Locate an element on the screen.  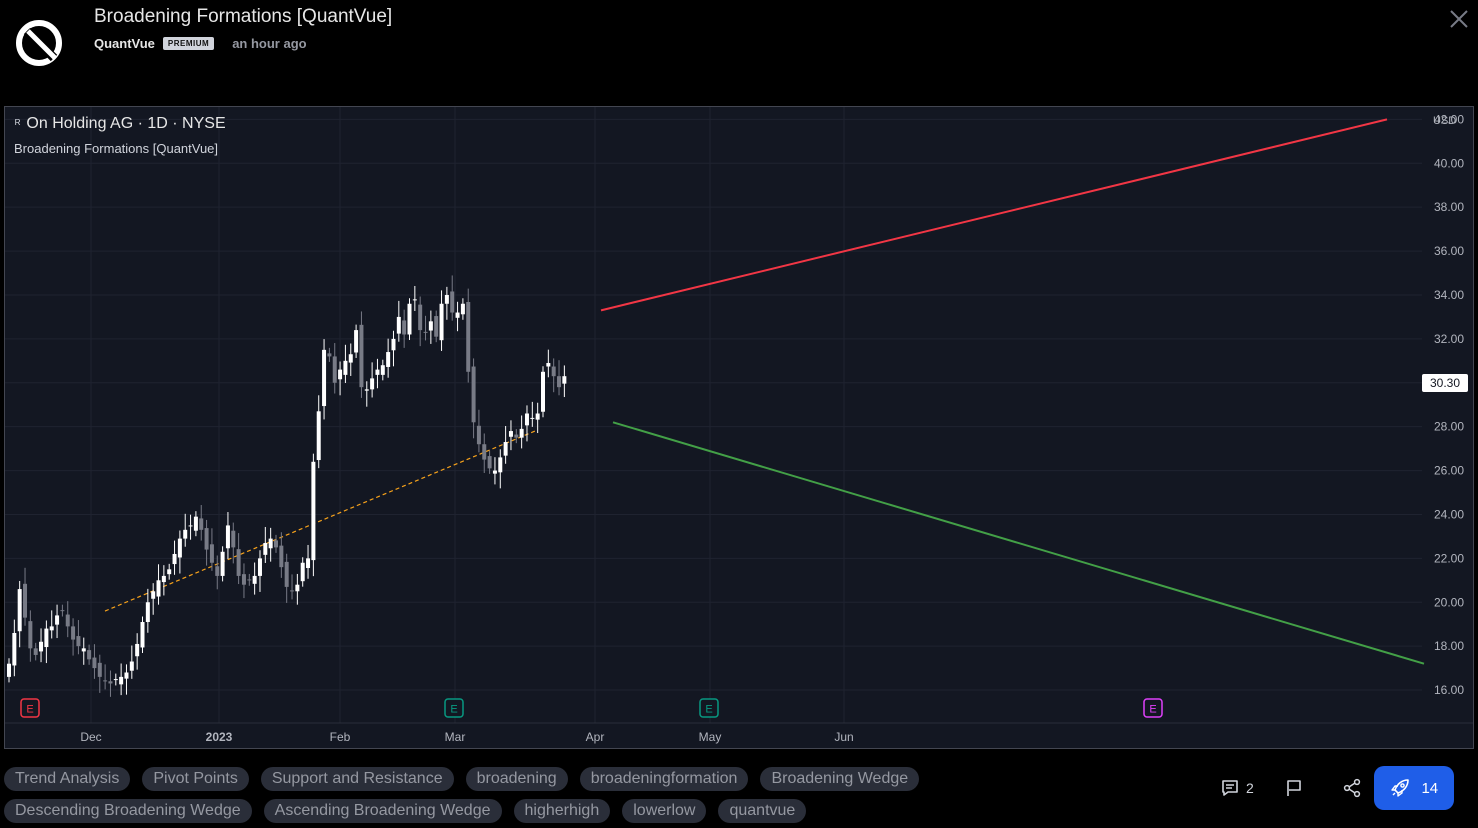
close-icon is located at coordinates (1459, 19).